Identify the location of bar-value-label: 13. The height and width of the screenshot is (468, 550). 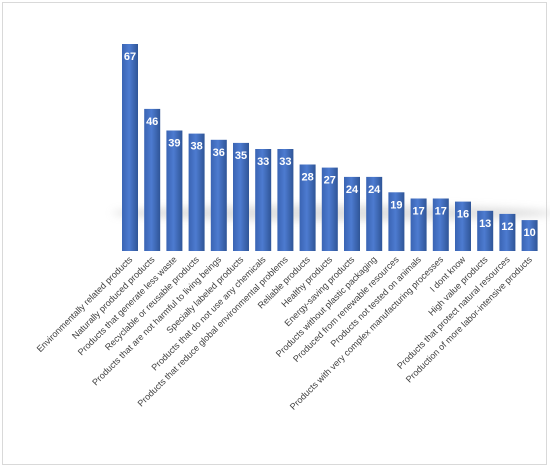
(485, 224).